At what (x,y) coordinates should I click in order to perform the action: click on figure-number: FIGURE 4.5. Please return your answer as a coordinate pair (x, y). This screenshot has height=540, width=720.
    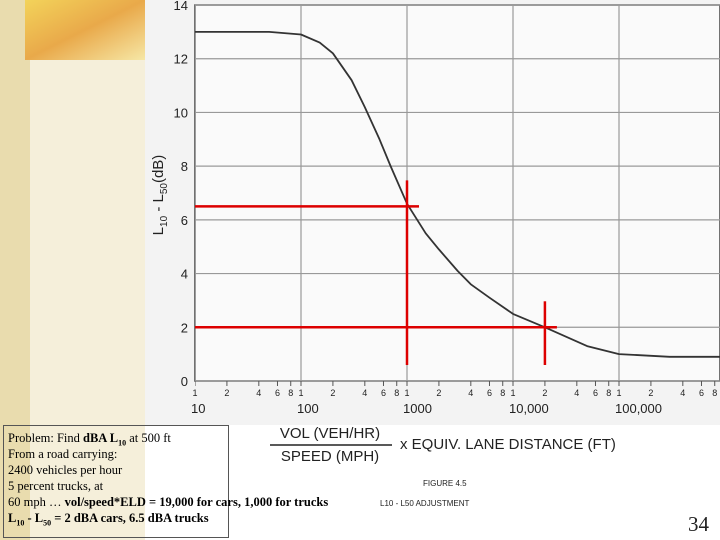
    Looking at the image, I should click on (445, 483).